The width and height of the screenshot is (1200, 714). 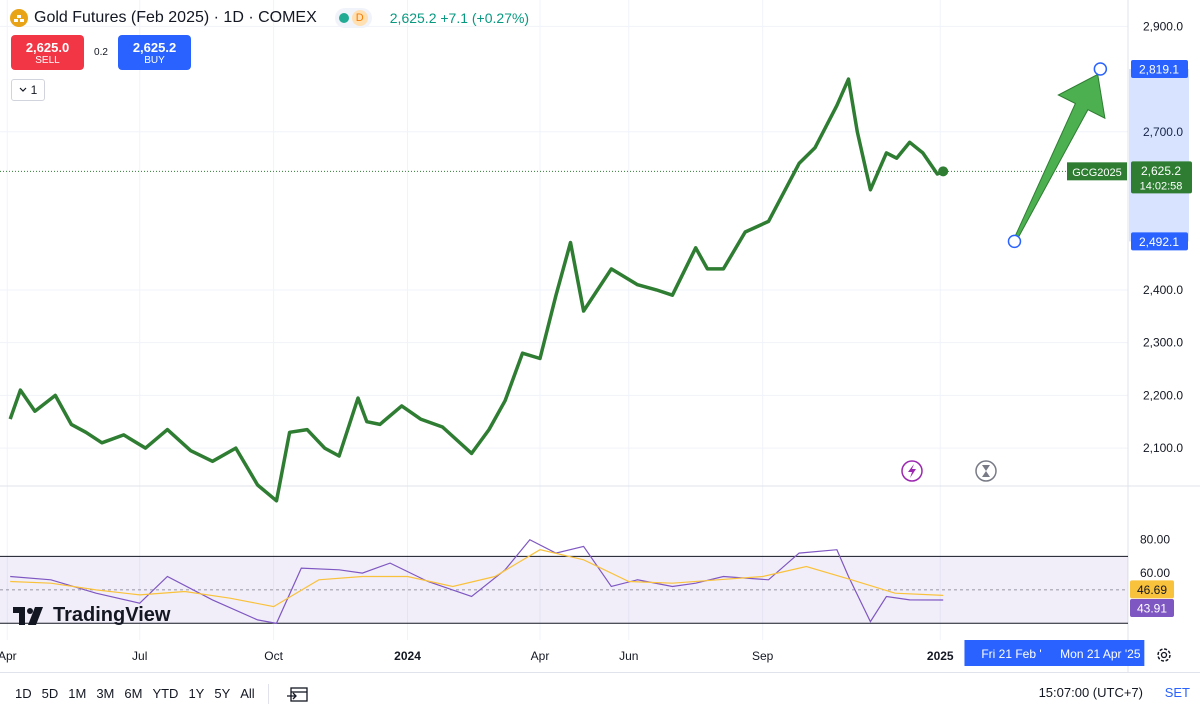 I want to click on price-tick-label: 2,200.0, so click(x=1163, y=395).